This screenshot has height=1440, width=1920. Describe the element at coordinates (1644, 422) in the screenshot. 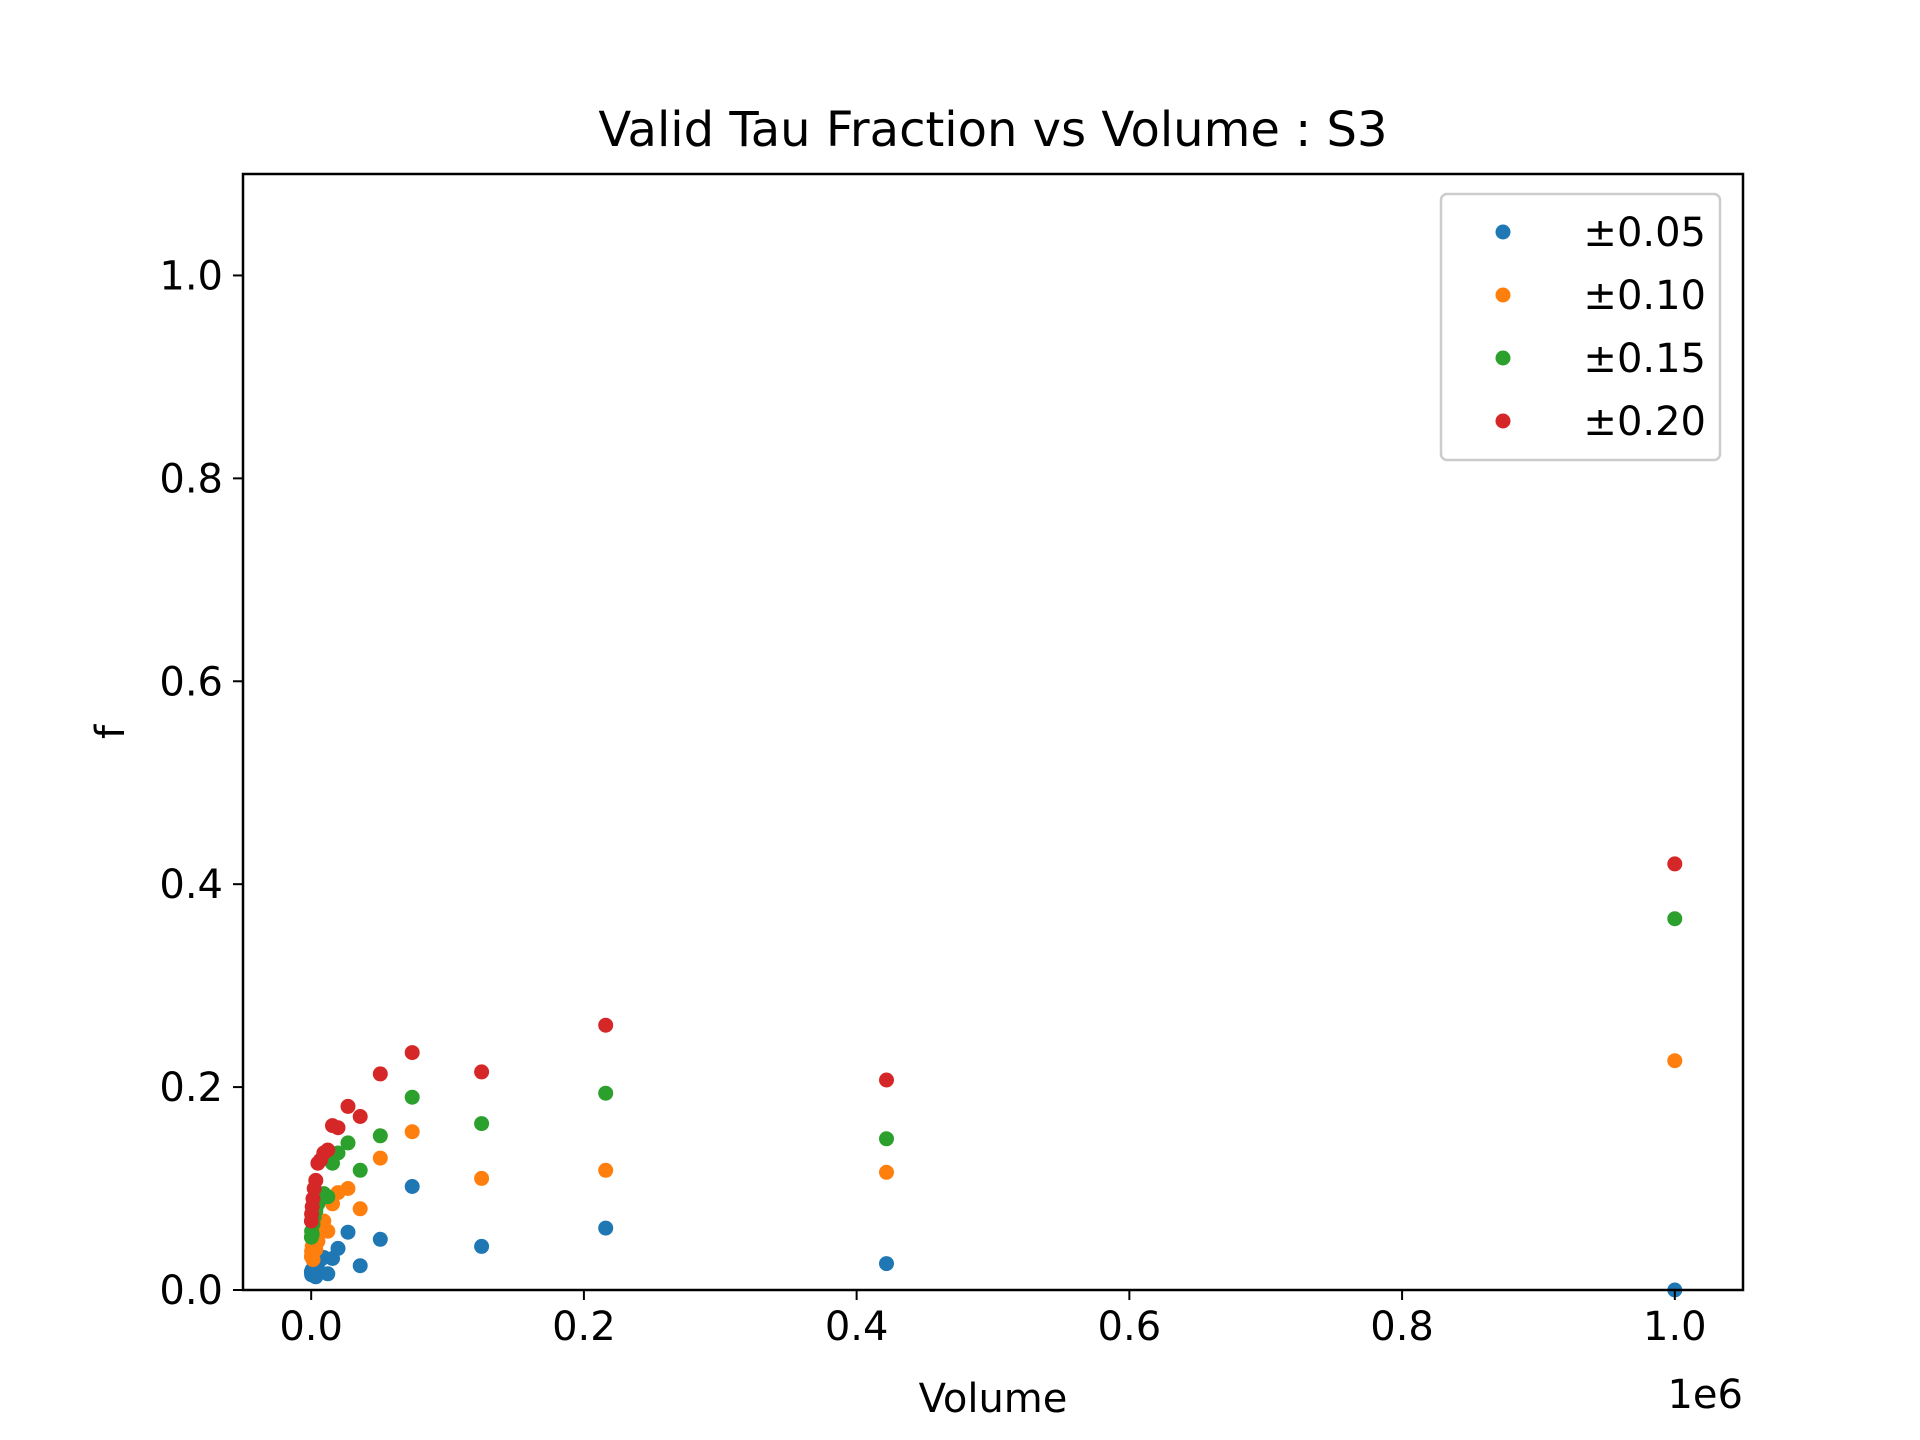

I see `legend-label: ±0.20` at that location.